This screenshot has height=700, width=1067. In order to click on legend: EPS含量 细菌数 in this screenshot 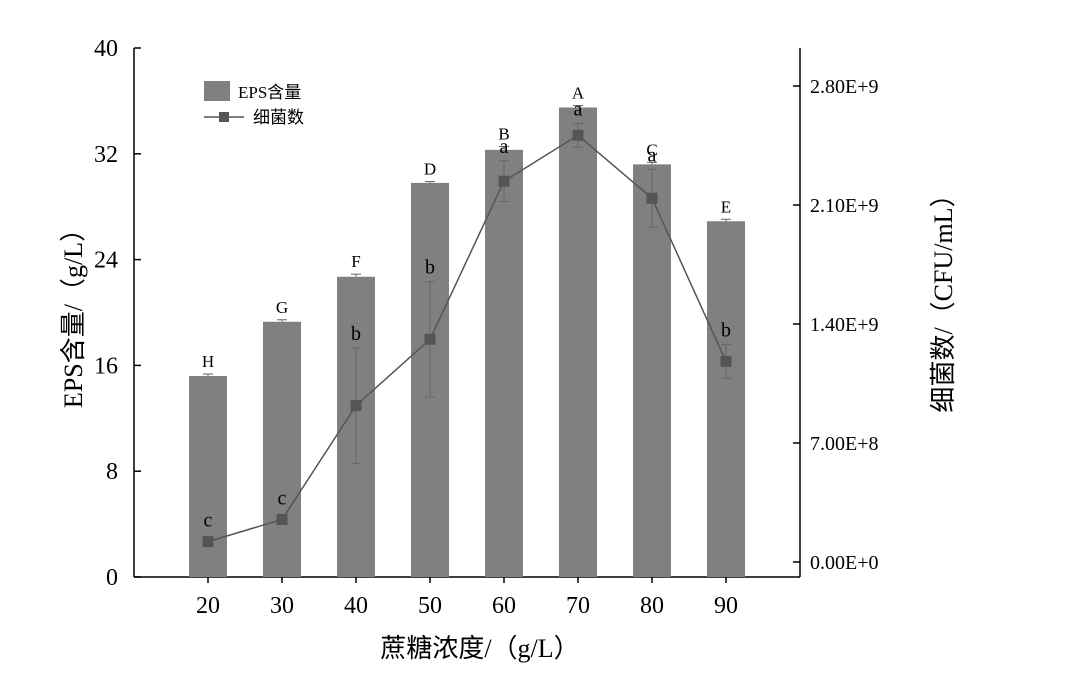, I will do `click(254, 104)`.